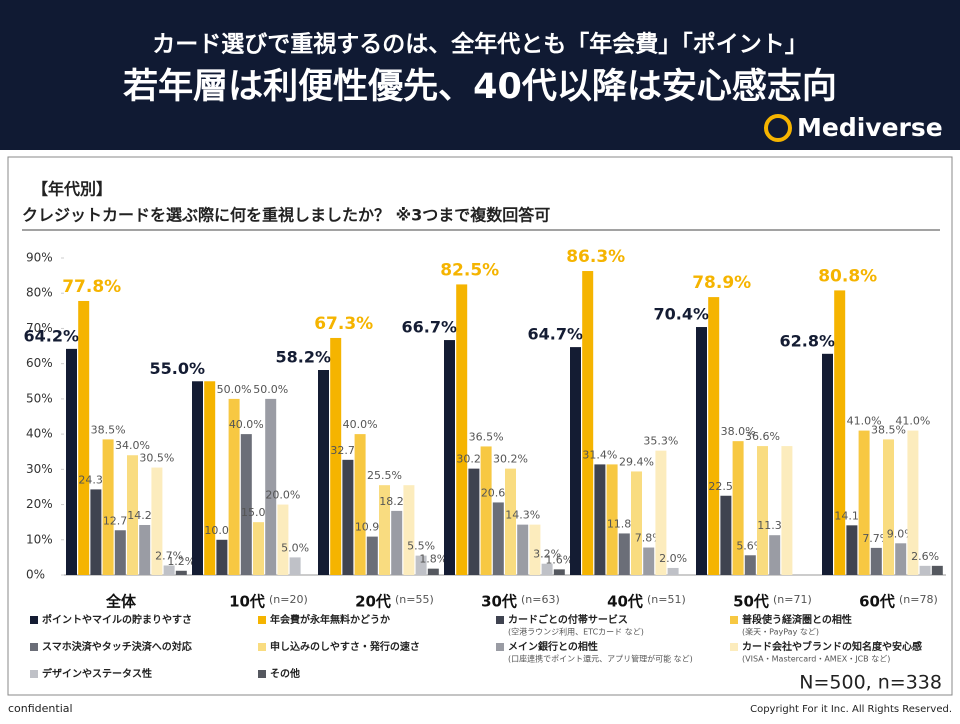  I want to click on value-label: 25.5%, so click(384, 475).